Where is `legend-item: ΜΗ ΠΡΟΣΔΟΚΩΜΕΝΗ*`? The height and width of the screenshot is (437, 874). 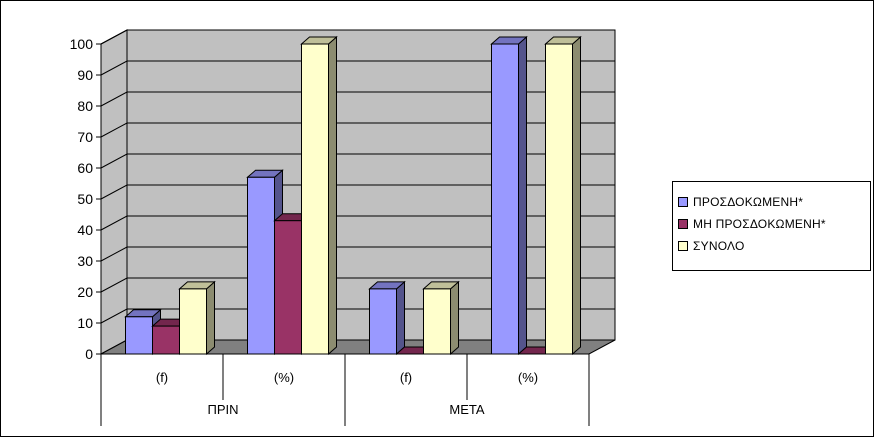 legend-item: ΜΗ ΠΡΟΣΔΟΚΩΜΕΝΗ* is located at coordinates (774, 224).